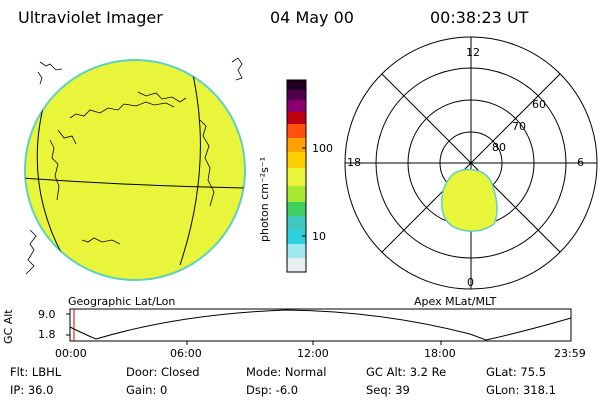 This screenshot has width=600, height=400. What do you see at coordinates (90, 17) in the screenshot?
I see `instrument-title: Ultraviolet Imager` at bounding box center [90, 17].